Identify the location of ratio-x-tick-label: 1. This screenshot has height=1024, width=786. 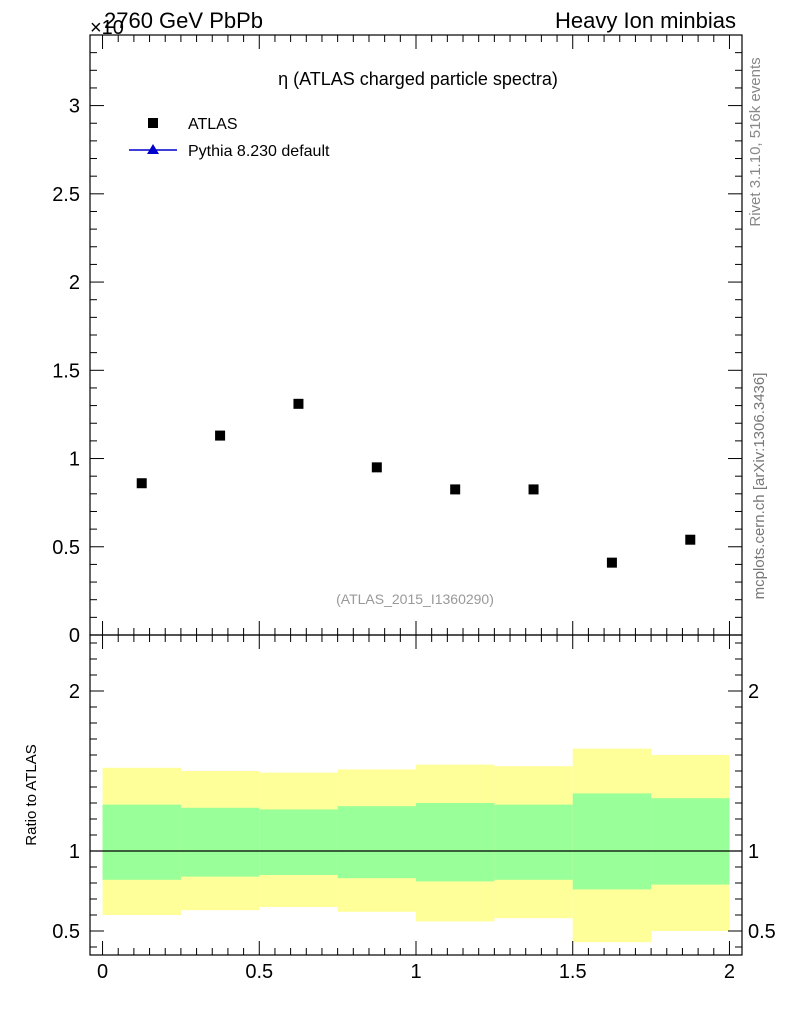
(415, 972).